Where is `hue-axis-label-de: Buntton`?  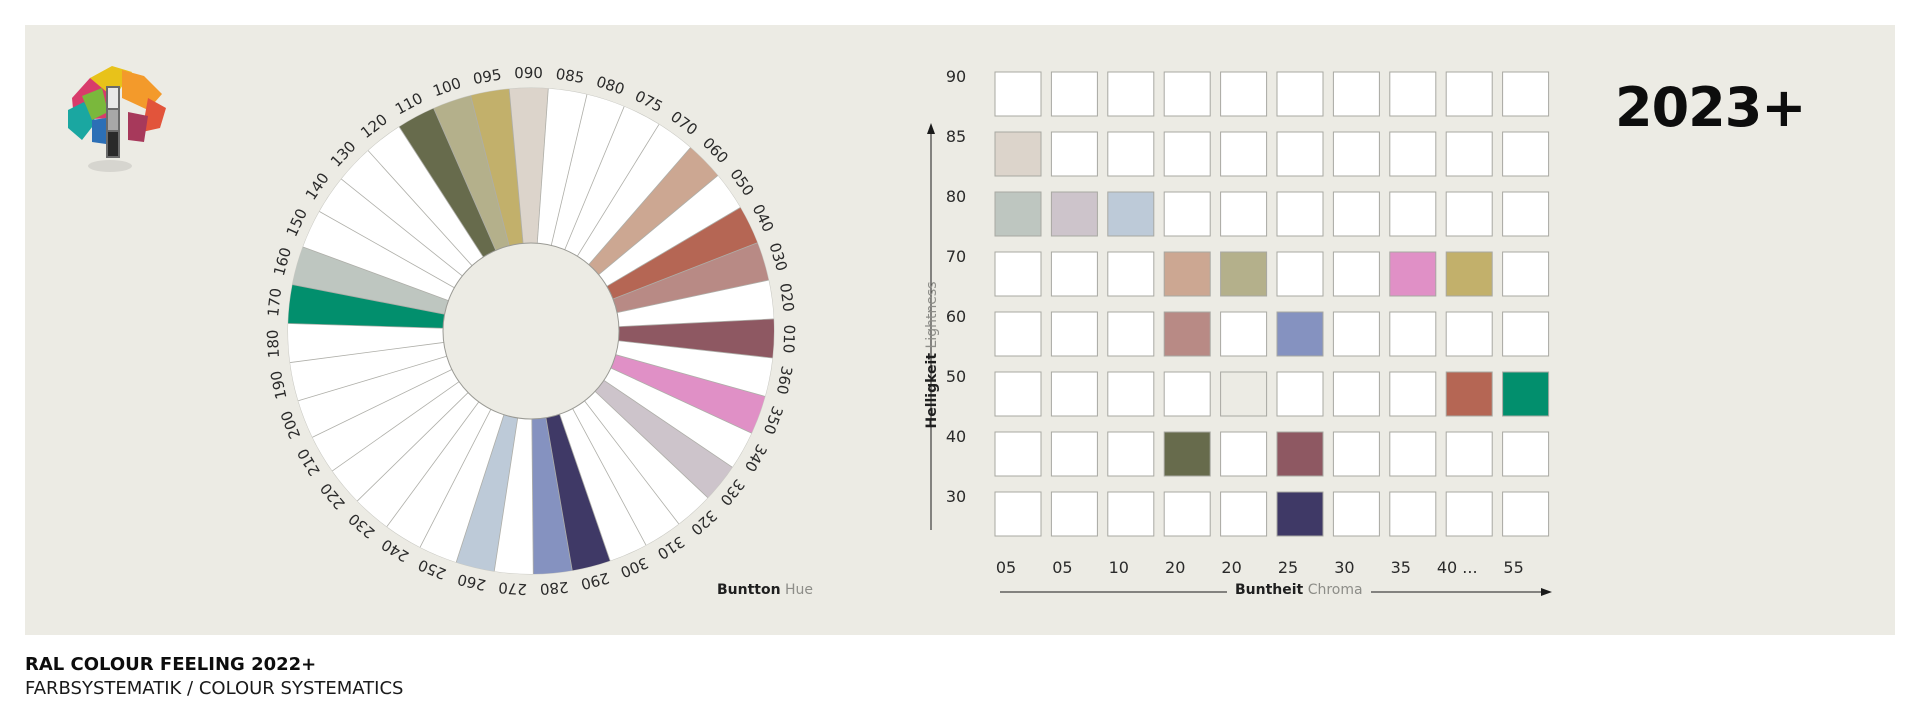
hue-axis-label-de: Buntton is located at coordinates (749, 590).